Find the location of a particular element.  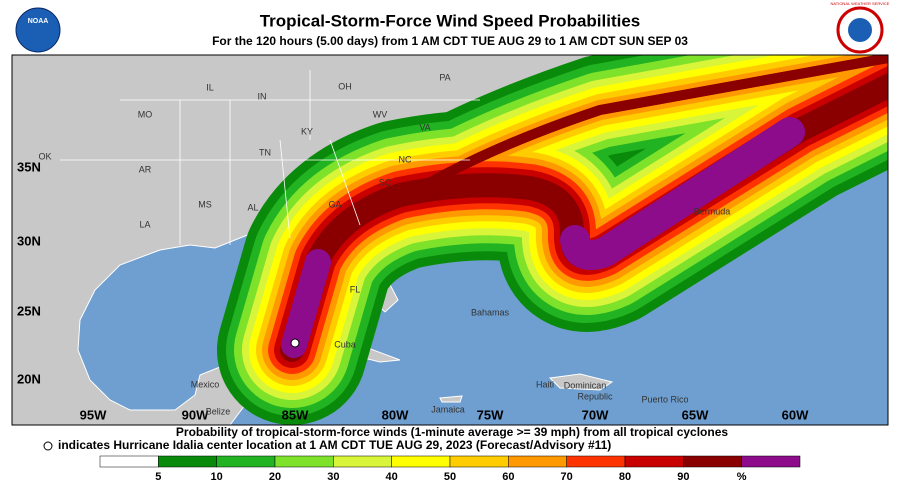

legend-label: 5 is located at coordinates (158, 477).